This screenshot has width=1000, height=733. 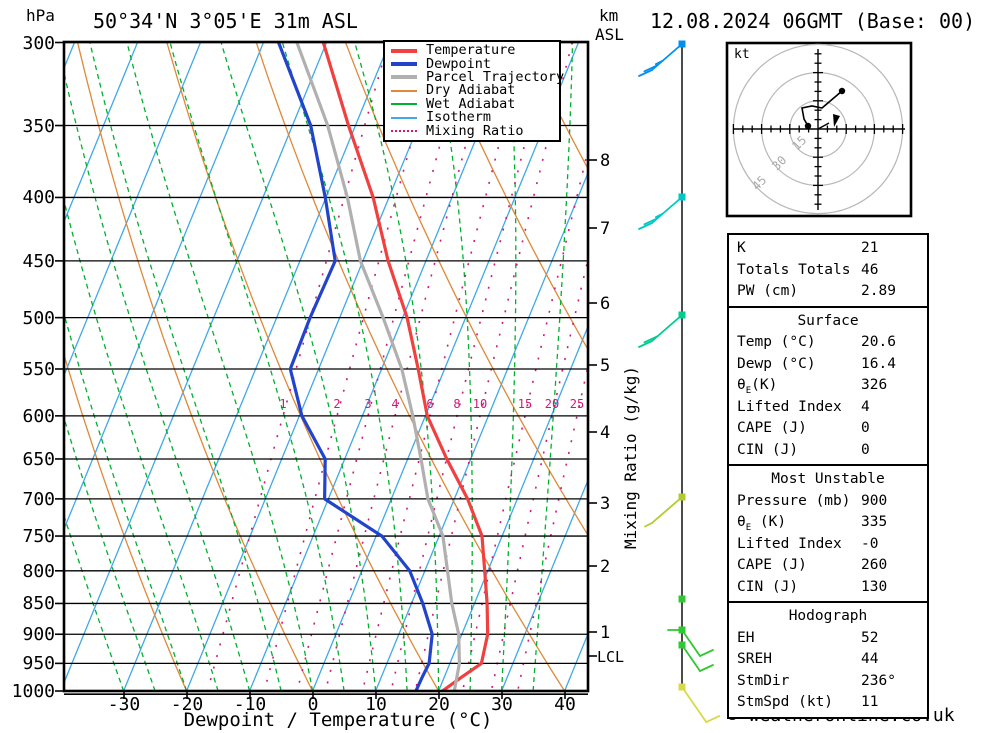 I want to click on stats-row-value: 260, so click(x=874, y=565).